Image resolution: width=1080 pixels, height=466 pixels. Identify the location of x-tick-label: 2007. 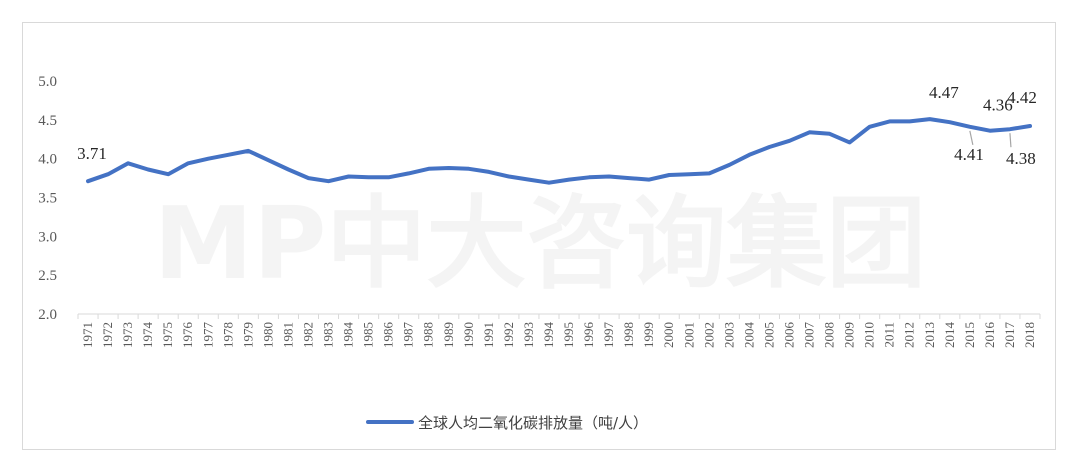
(809, 335).